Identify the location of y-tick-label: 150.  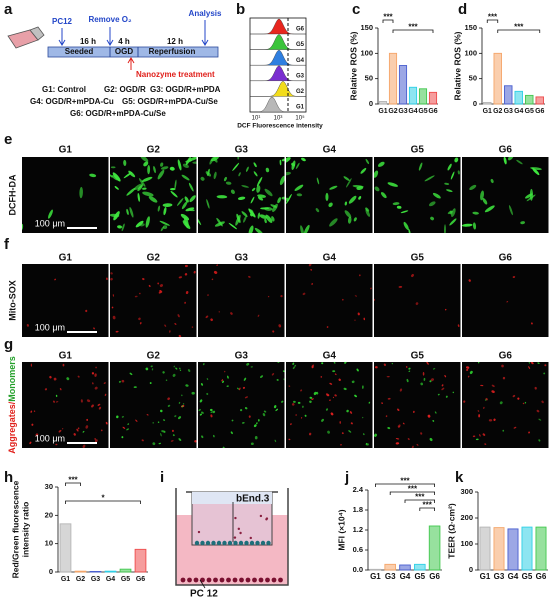
(366, 27).